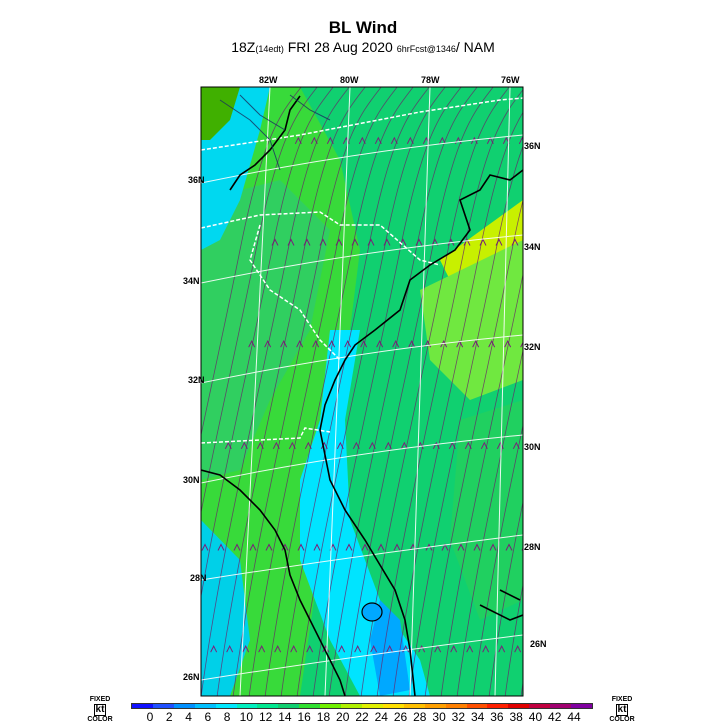 The height and width of the screenshot is (726, 726). Describe the element at coordinates (622, 710) in the screenshot. I see `legend-right-kt: kt` at that location.